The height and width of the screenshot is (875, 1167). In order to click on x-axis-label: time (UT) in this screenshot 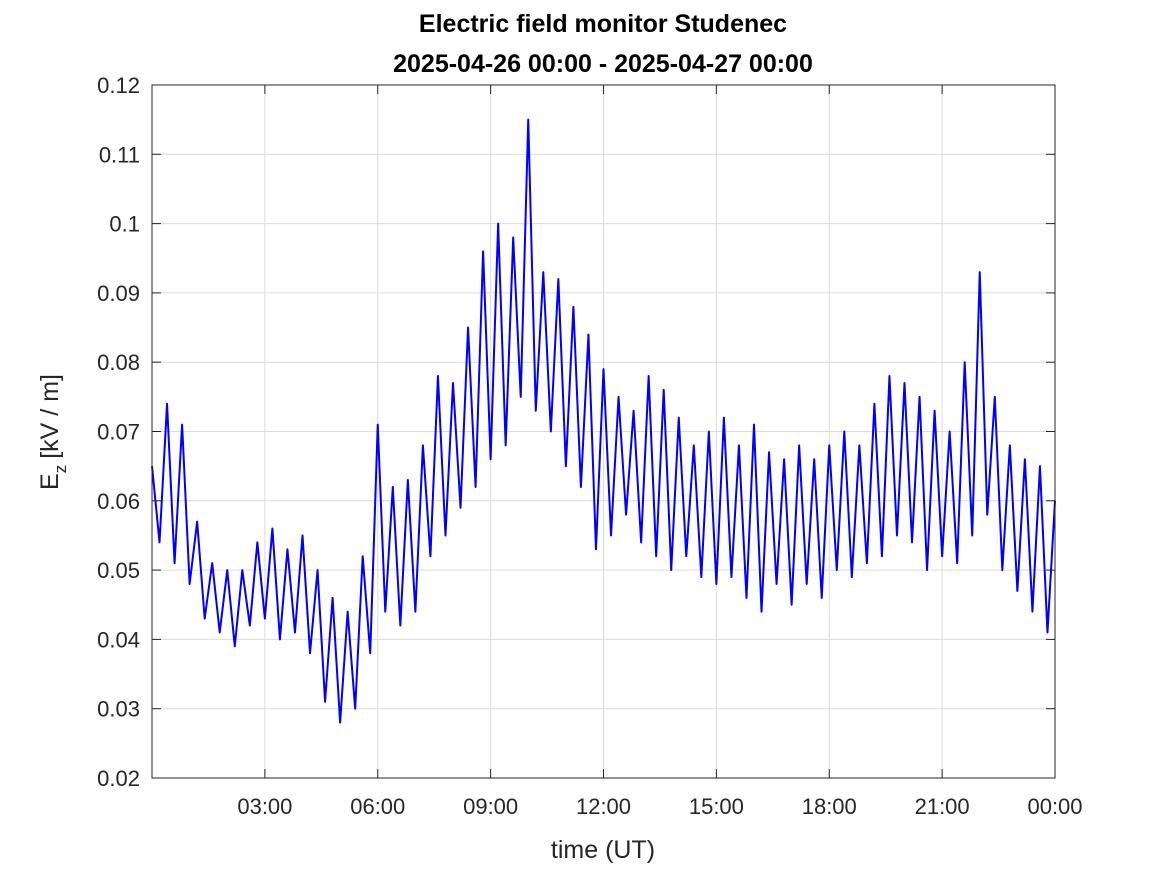, I will do `click(603, 850)`.